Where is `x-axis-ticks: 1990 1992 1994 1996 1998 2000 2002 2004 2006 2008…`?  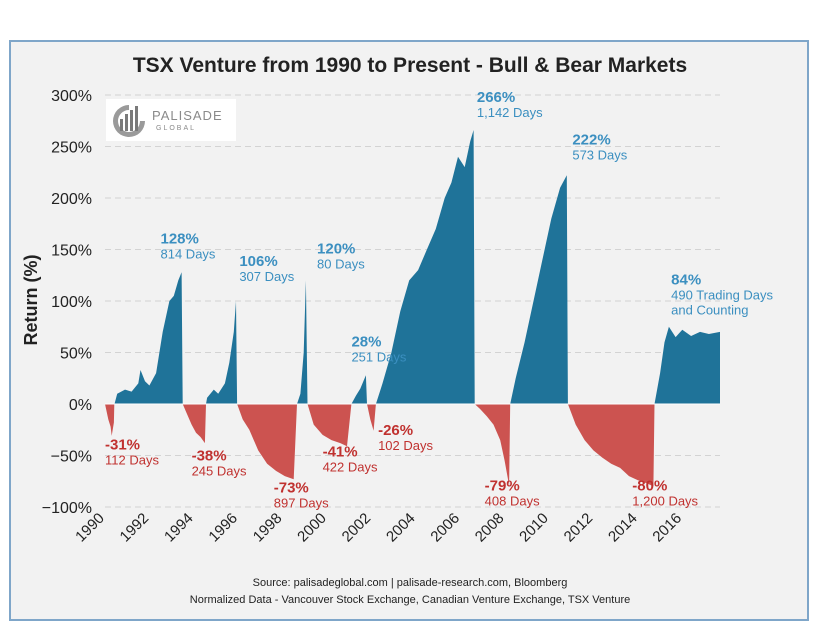 x-axis-ticks: 1990 1992 1994 1996 1998 2000 2002 2004 2006 2008… is located at coordinates (378, 528).